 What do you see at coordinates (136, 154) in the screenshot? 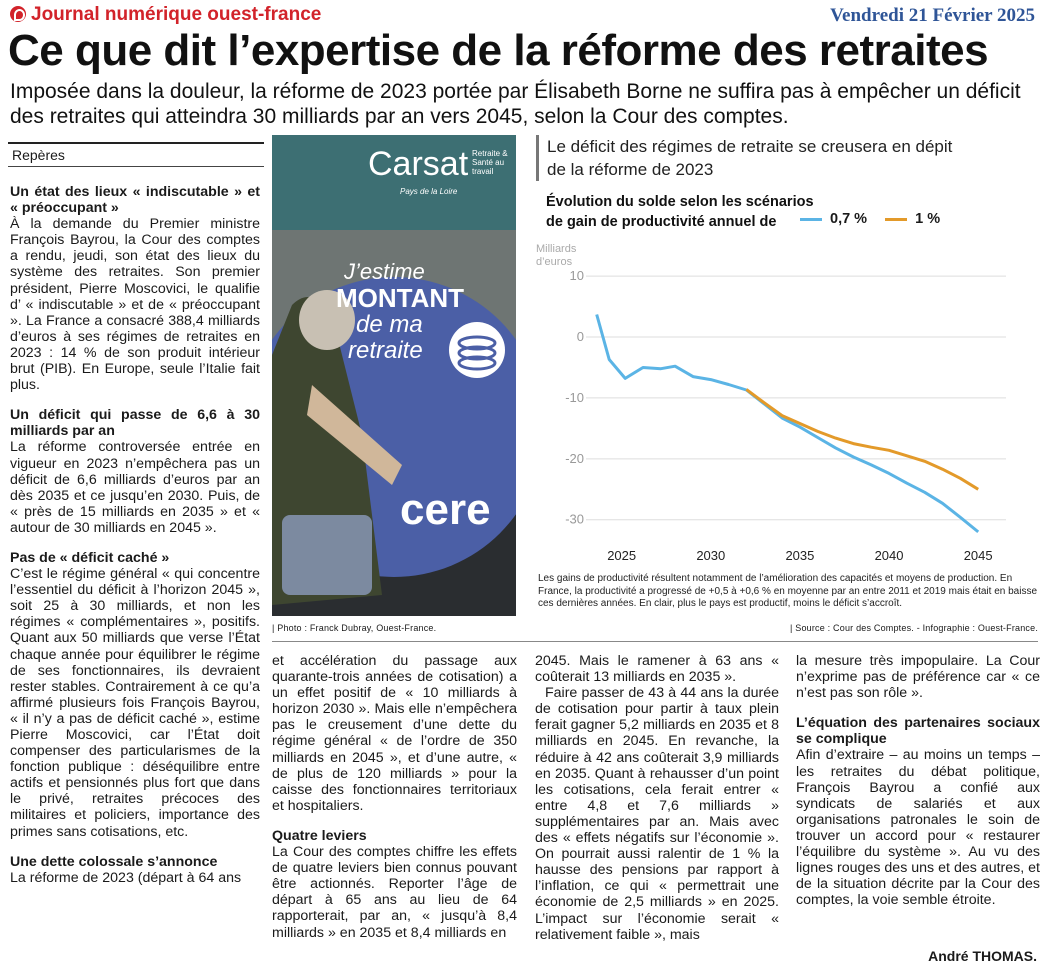
I see `section-label: Repères` at bounding box center [136, 154].